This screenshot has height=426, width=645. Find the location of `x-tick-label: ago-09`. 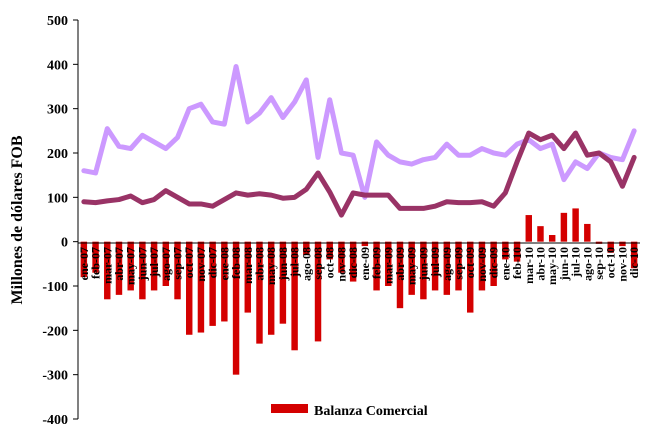

x-tick-label: ago-09 is located at coordinates (447, 264).